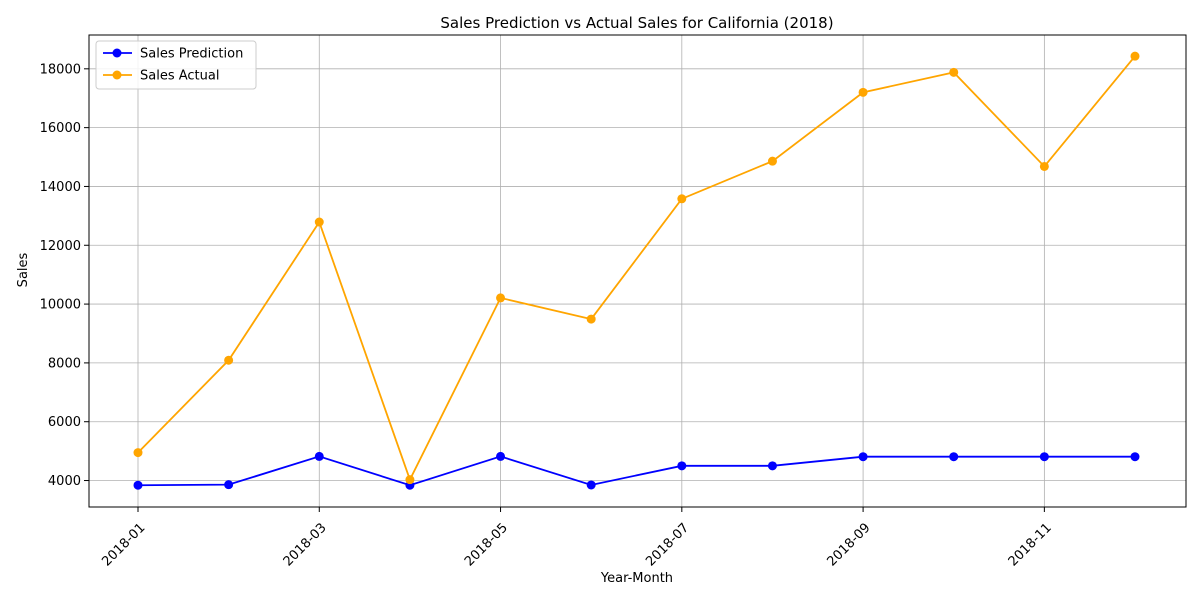 This screenshot has height=600, width=1200. What do you see at coordinates (849, 544) in the screenshot?
I see `x-tick-label: 2018-09` at bounding box center [849, 544].